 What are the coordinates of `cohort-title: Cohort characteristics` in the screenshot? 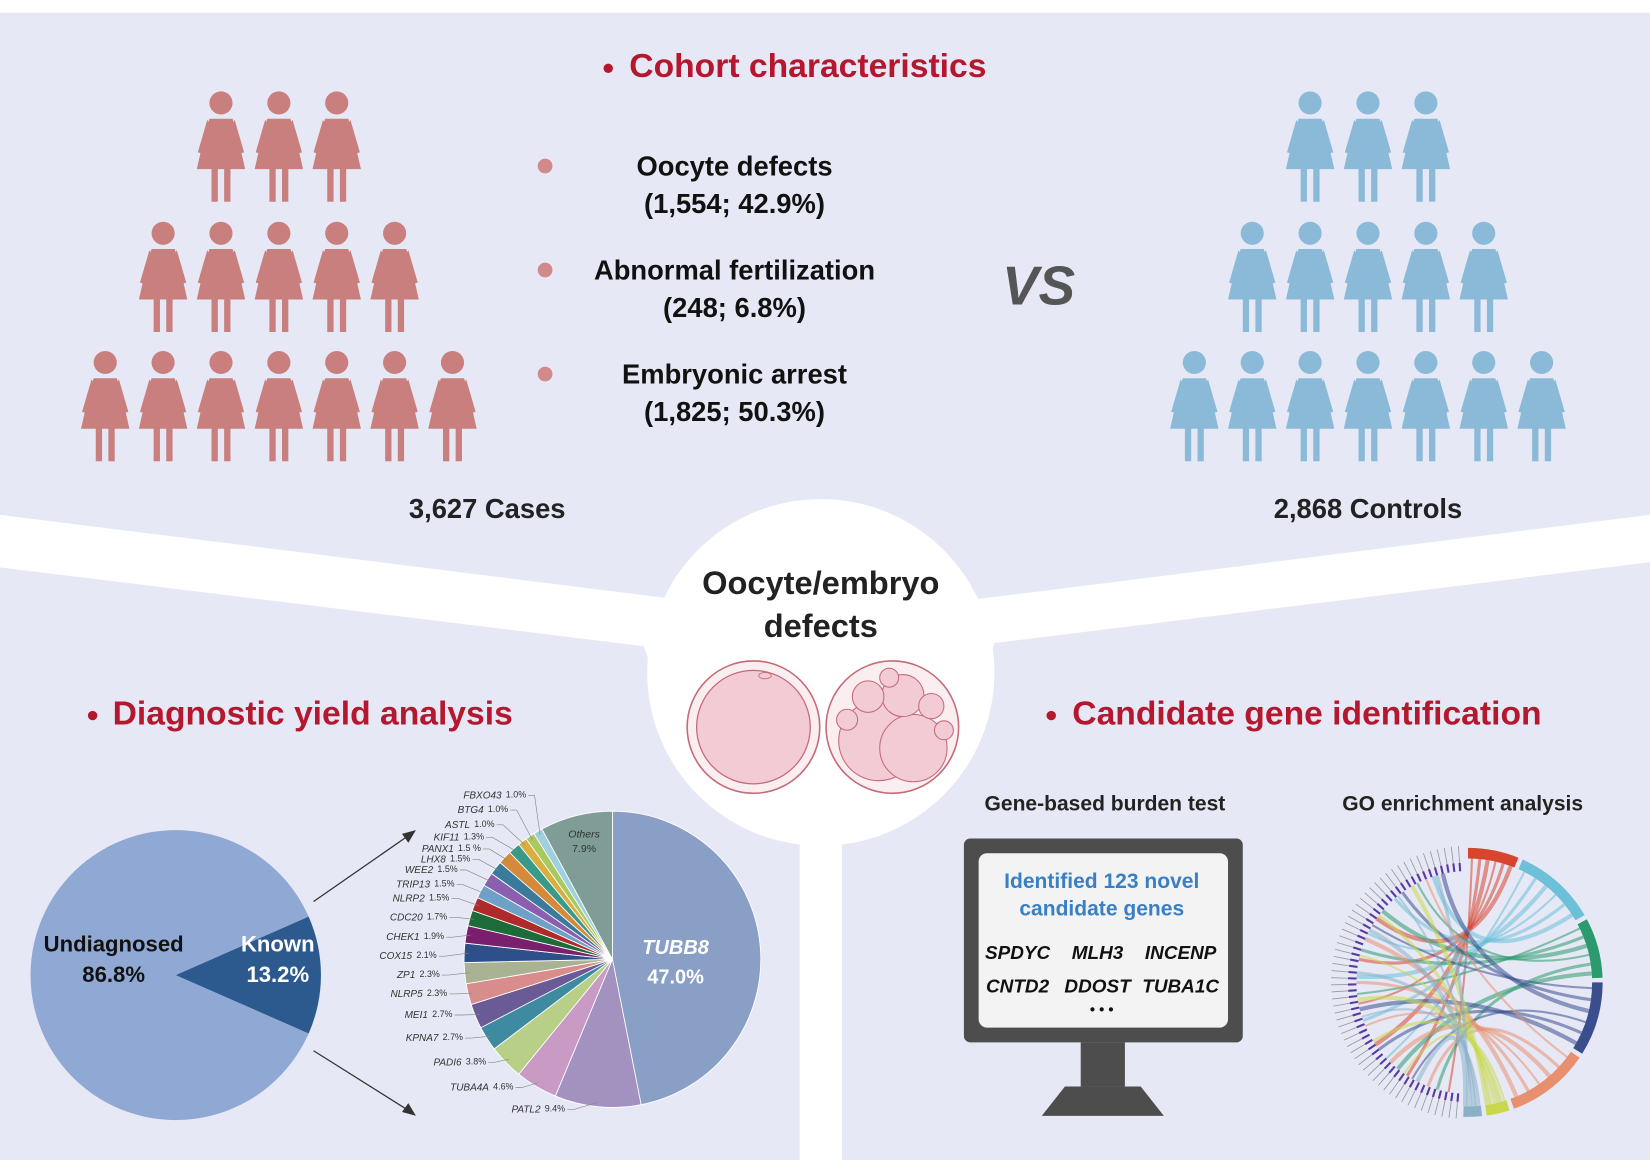 It's located at (807, 66).